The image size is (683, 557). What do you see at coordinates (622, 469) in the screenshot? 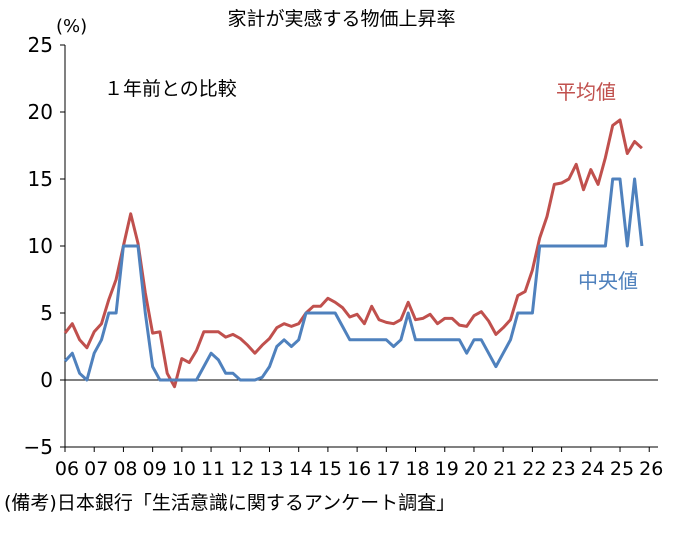
I see `x-tick-label: 25` at bounding box center [622, 469].